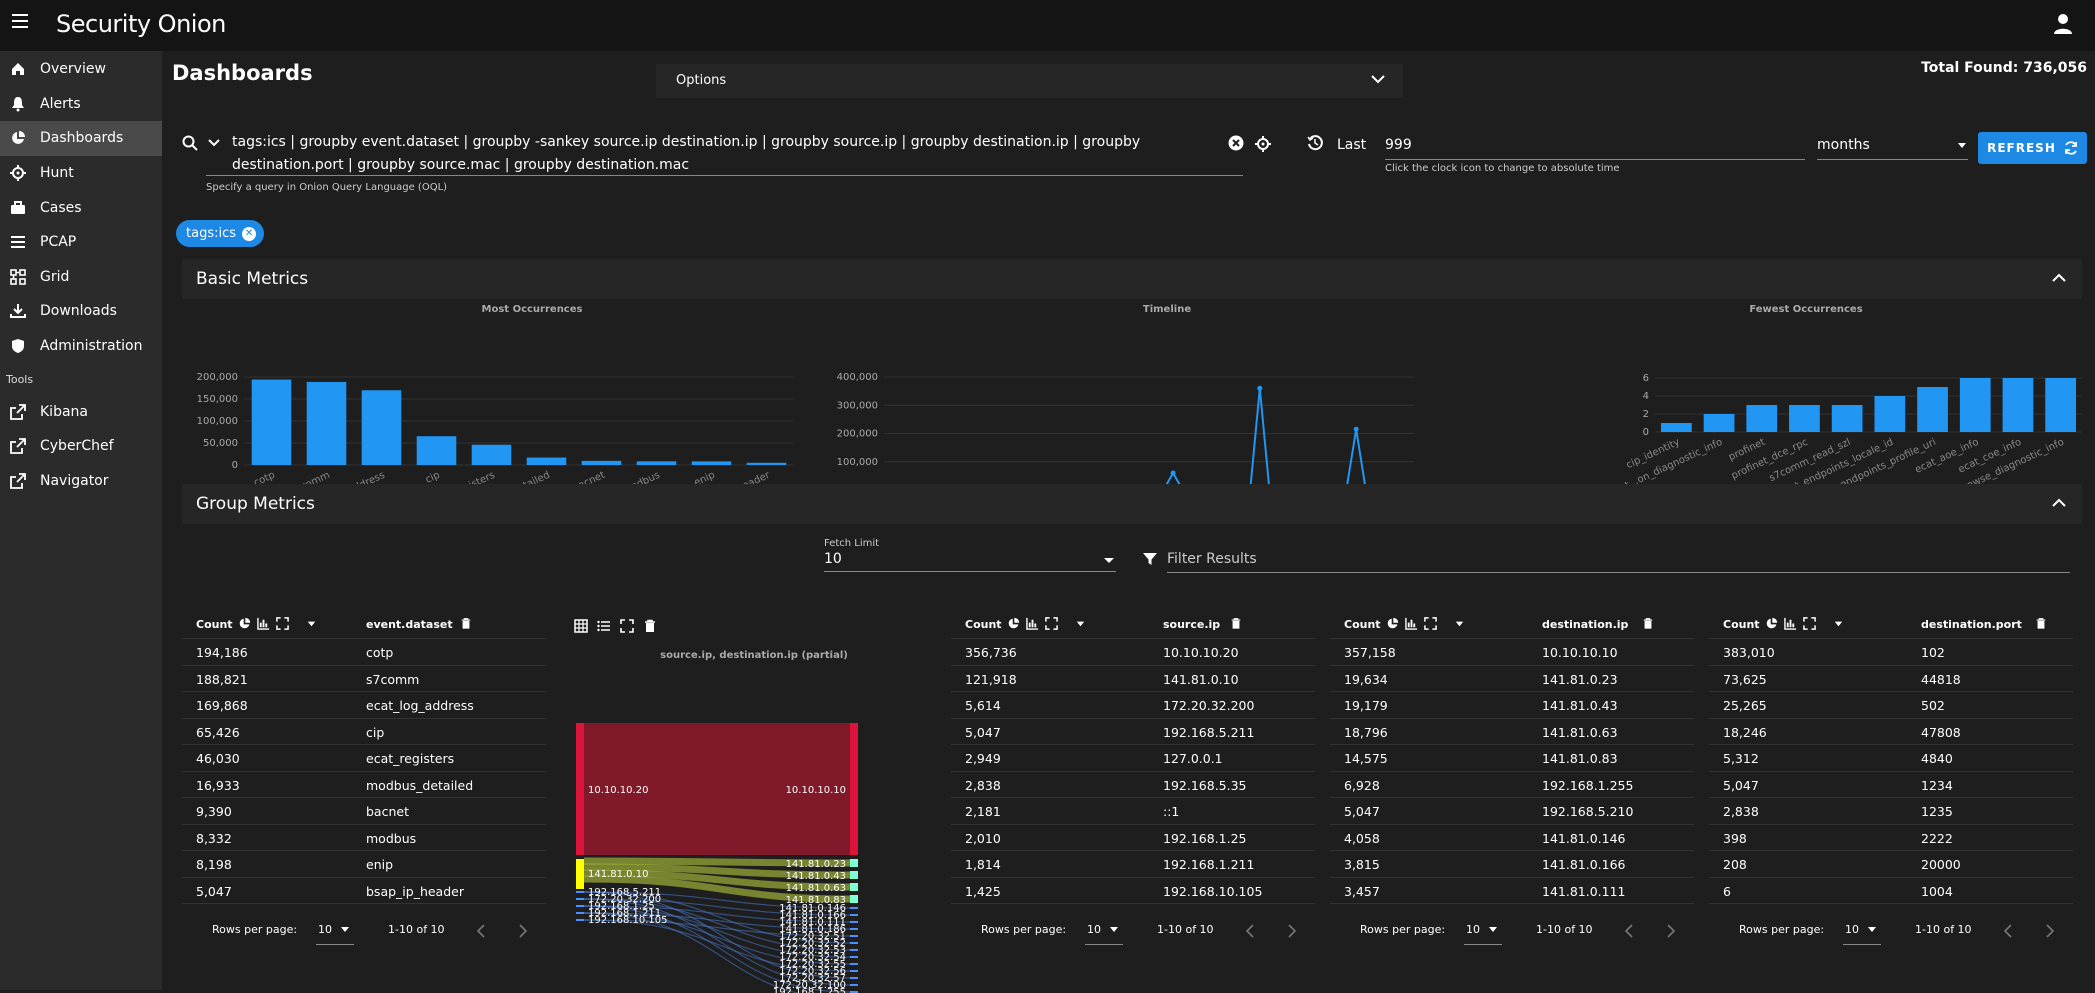  What do you see at coordinates (364, 651) in the screenshot?
I see `table-row: 194,186 cotp` at bounding box center [364, 651].